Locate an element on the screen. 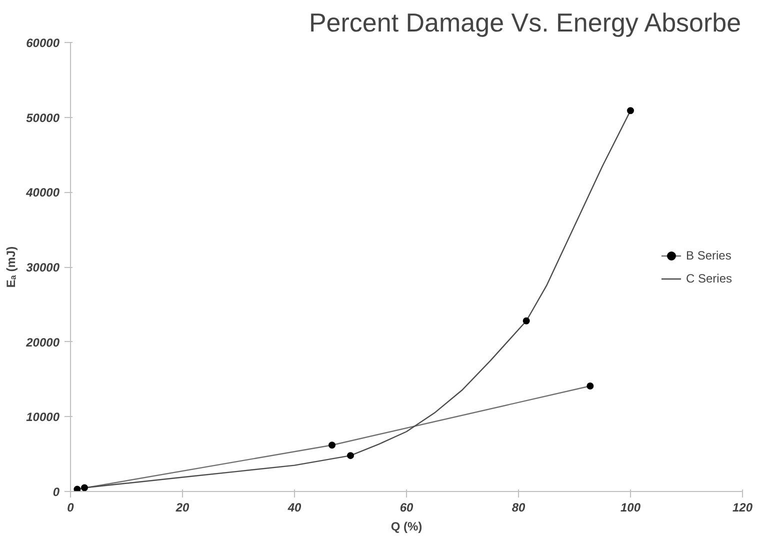 The image size is (767, 536). x-tick-label: 40 is located at coordinates (294, 507).